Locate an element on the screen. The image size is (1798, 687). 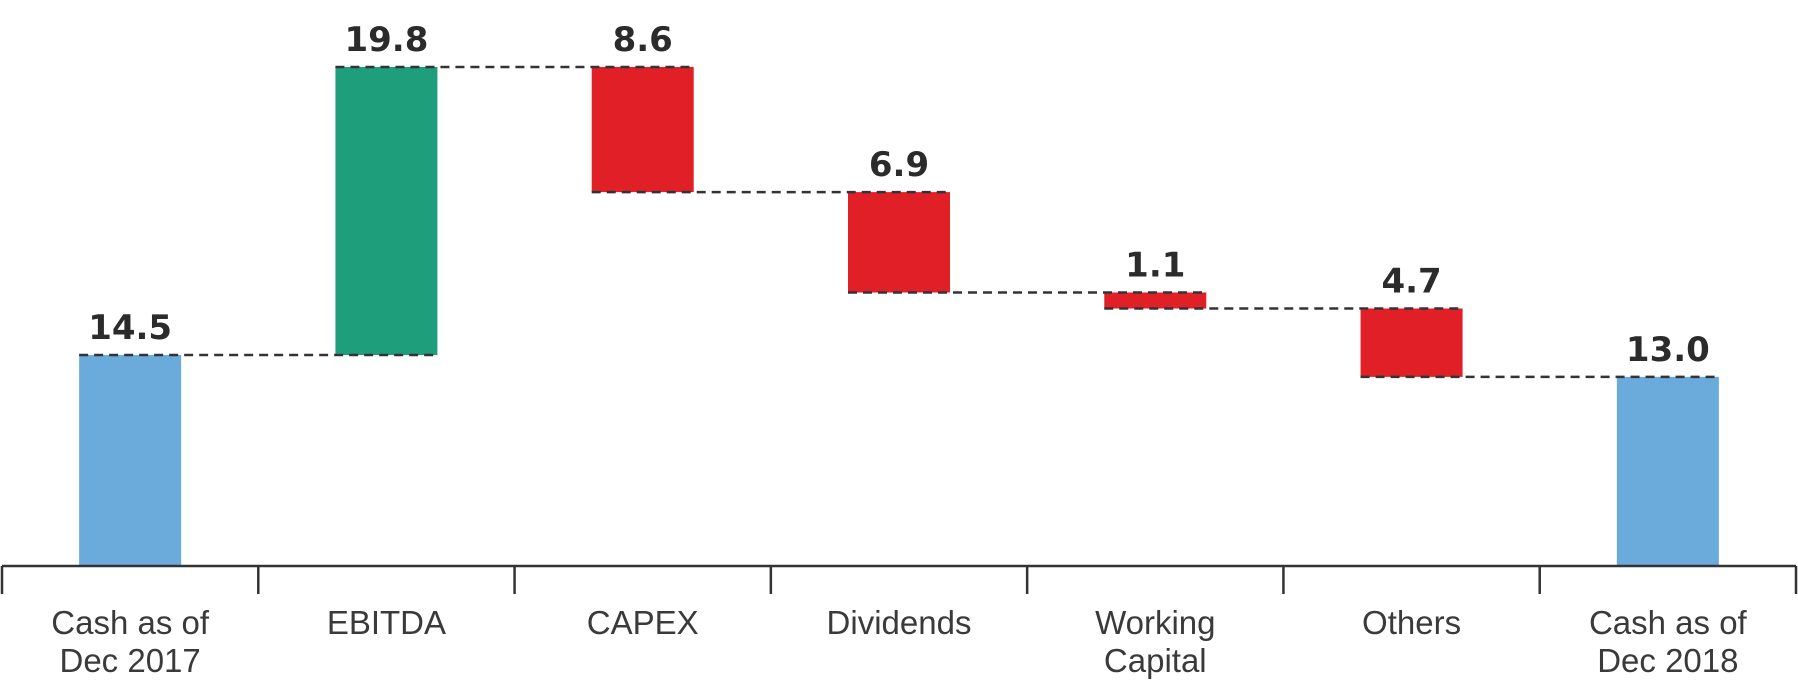
category-label-line: CAPEX is located at coordinates (643, 622).